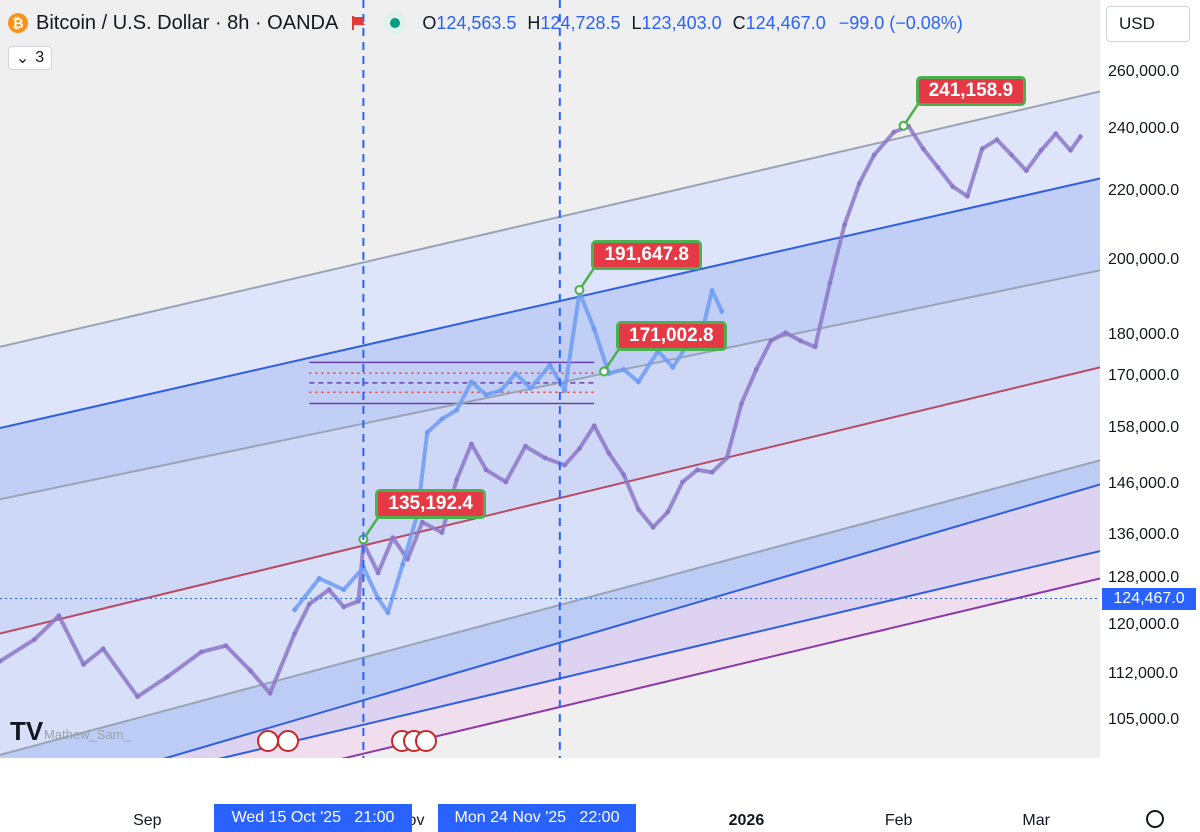  I want to click on price-axis, so click(1150, 402).